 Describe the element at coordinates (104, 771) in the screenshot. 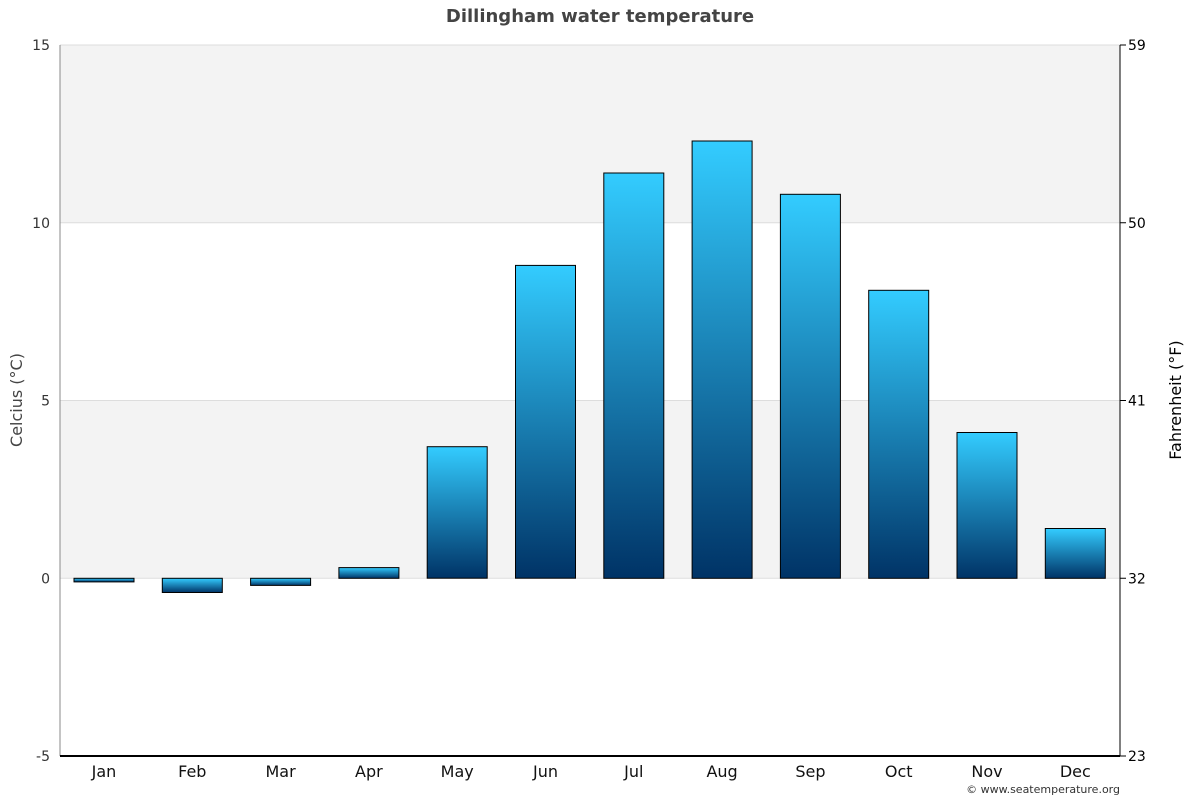

I see `x-category-label: Jan` at that location.